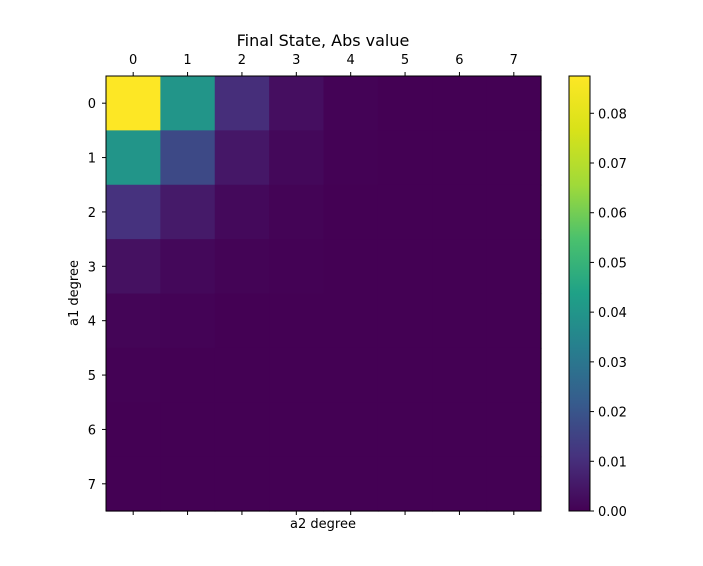 The height and width of the screenshot is (566, 703). What do you see at coordinates (579, 293) in the screenshot?
I see `colorbar` at bounding box center [579, 293].